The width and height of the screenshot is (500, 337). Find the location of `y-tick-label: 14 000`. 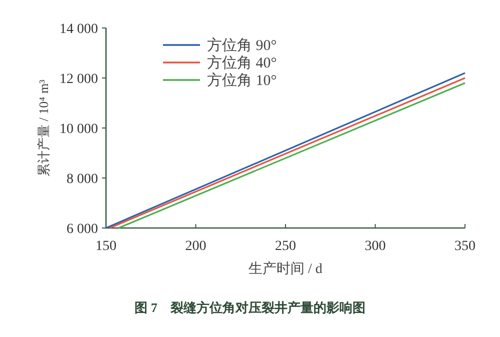

y-tick-label: 14 000 is located at coordinates (79, 29).